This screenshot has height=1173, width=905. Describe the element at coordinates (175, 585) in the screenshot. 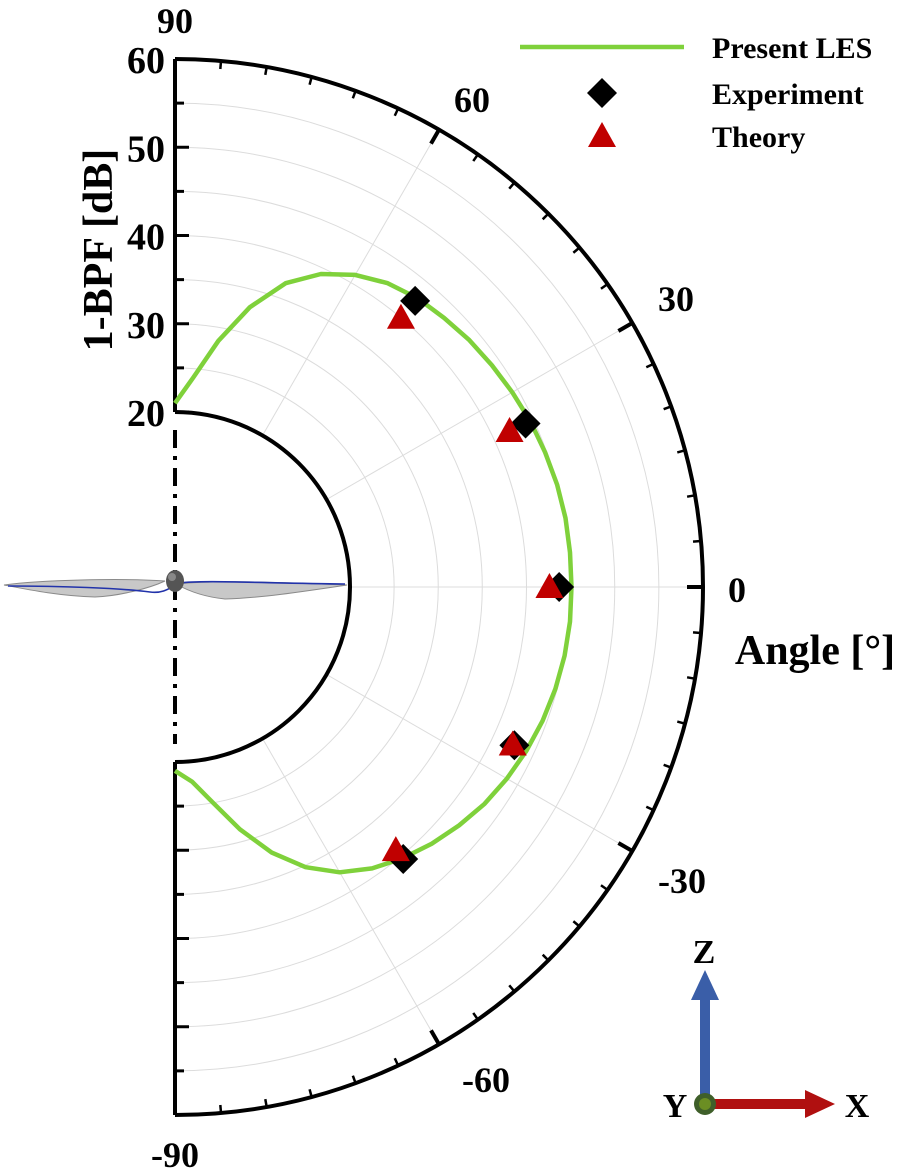

I see `propeller-icon` at that location.